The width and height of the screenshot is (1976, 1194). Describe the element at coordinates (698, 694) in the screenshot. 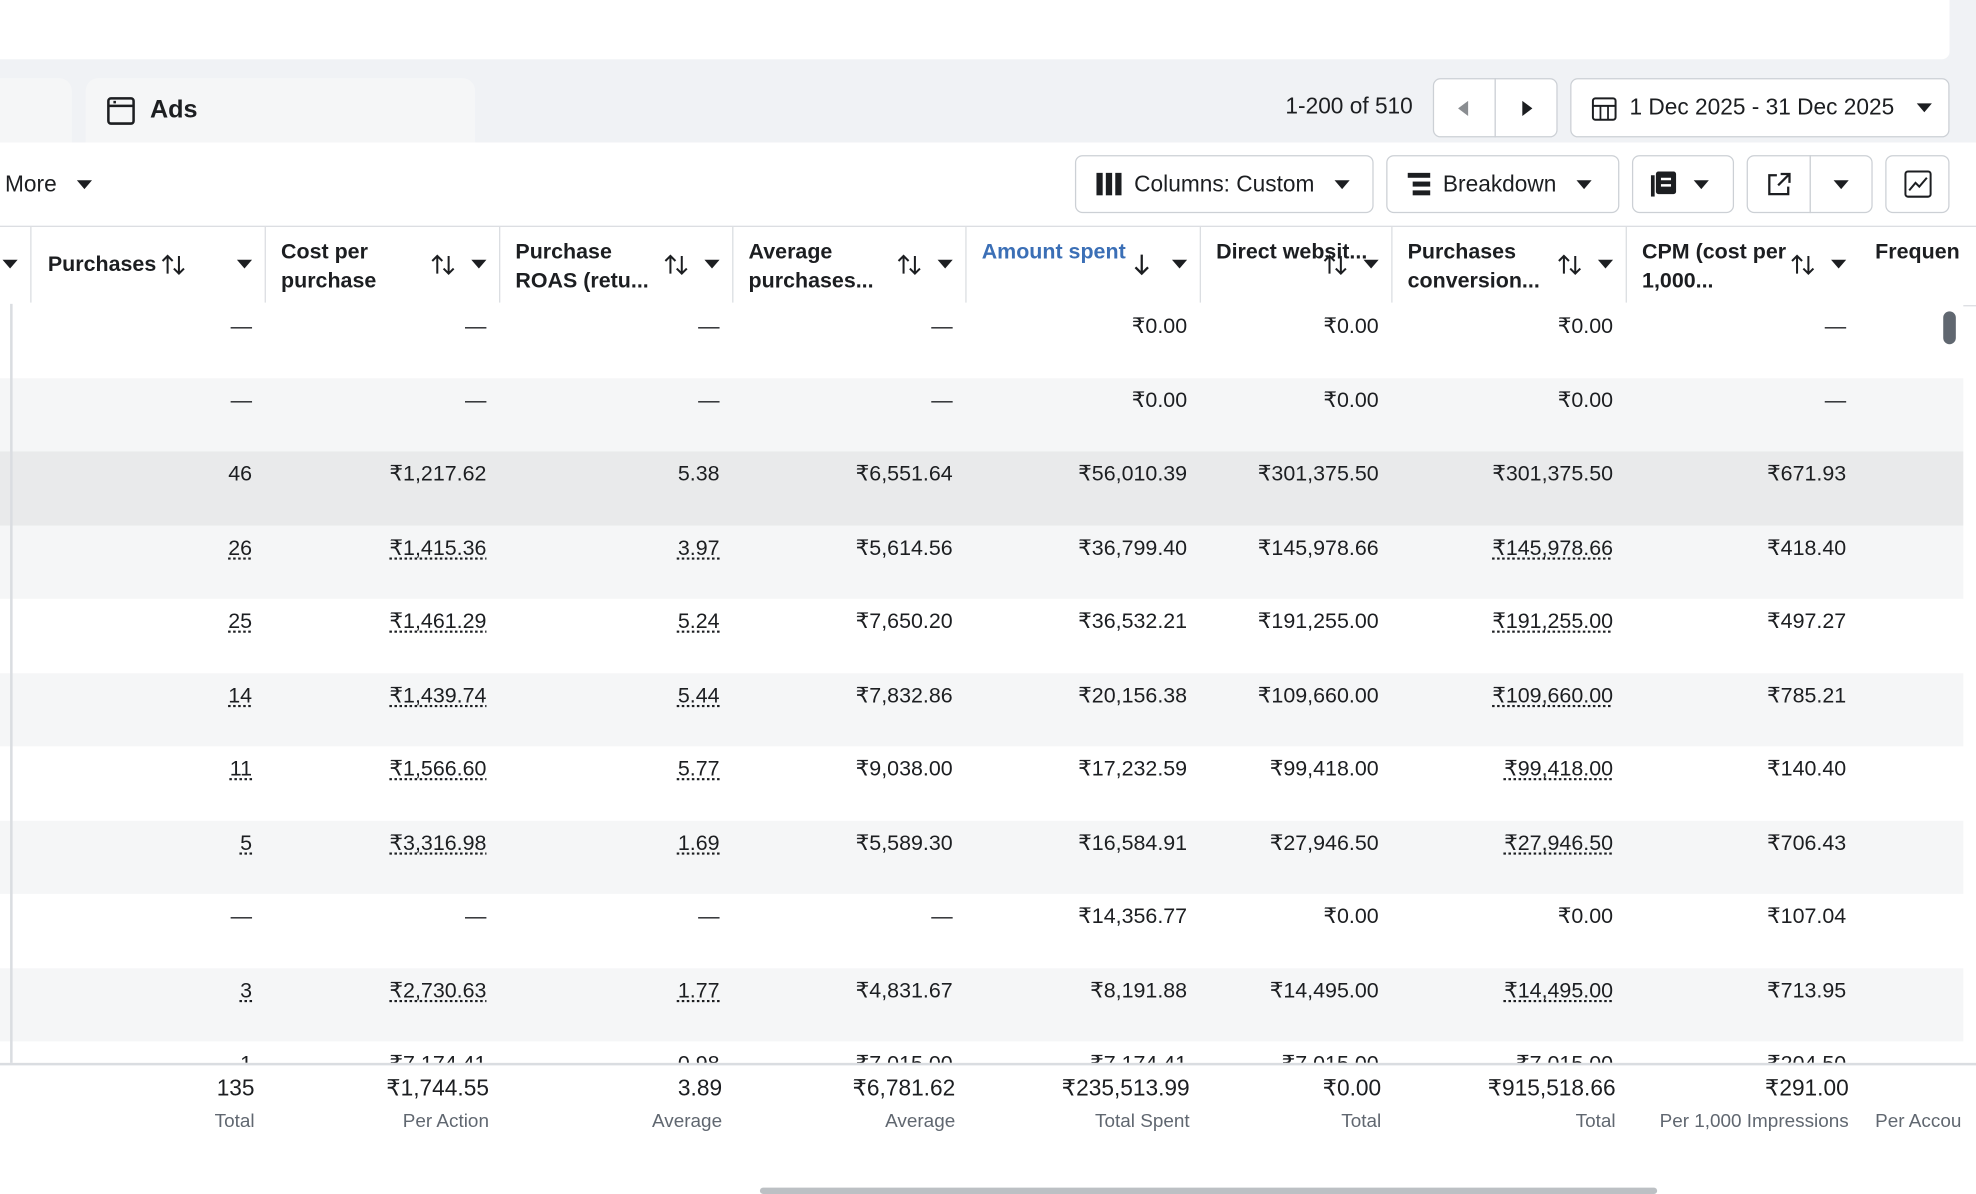

I see `table-cell: 5.44` at that location.